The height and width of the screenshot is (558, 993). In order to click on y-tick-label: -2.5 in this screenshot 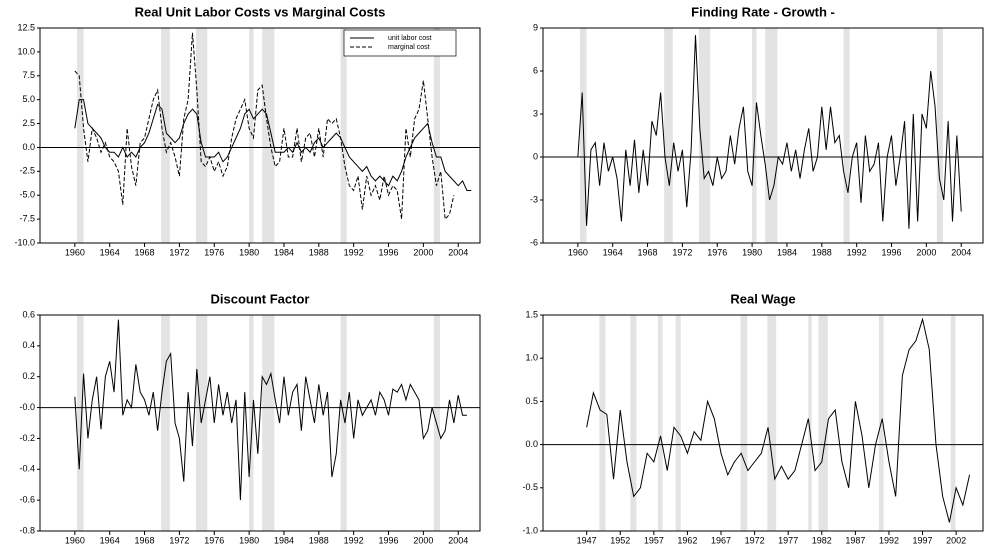, I will do `click(27, 171)`.